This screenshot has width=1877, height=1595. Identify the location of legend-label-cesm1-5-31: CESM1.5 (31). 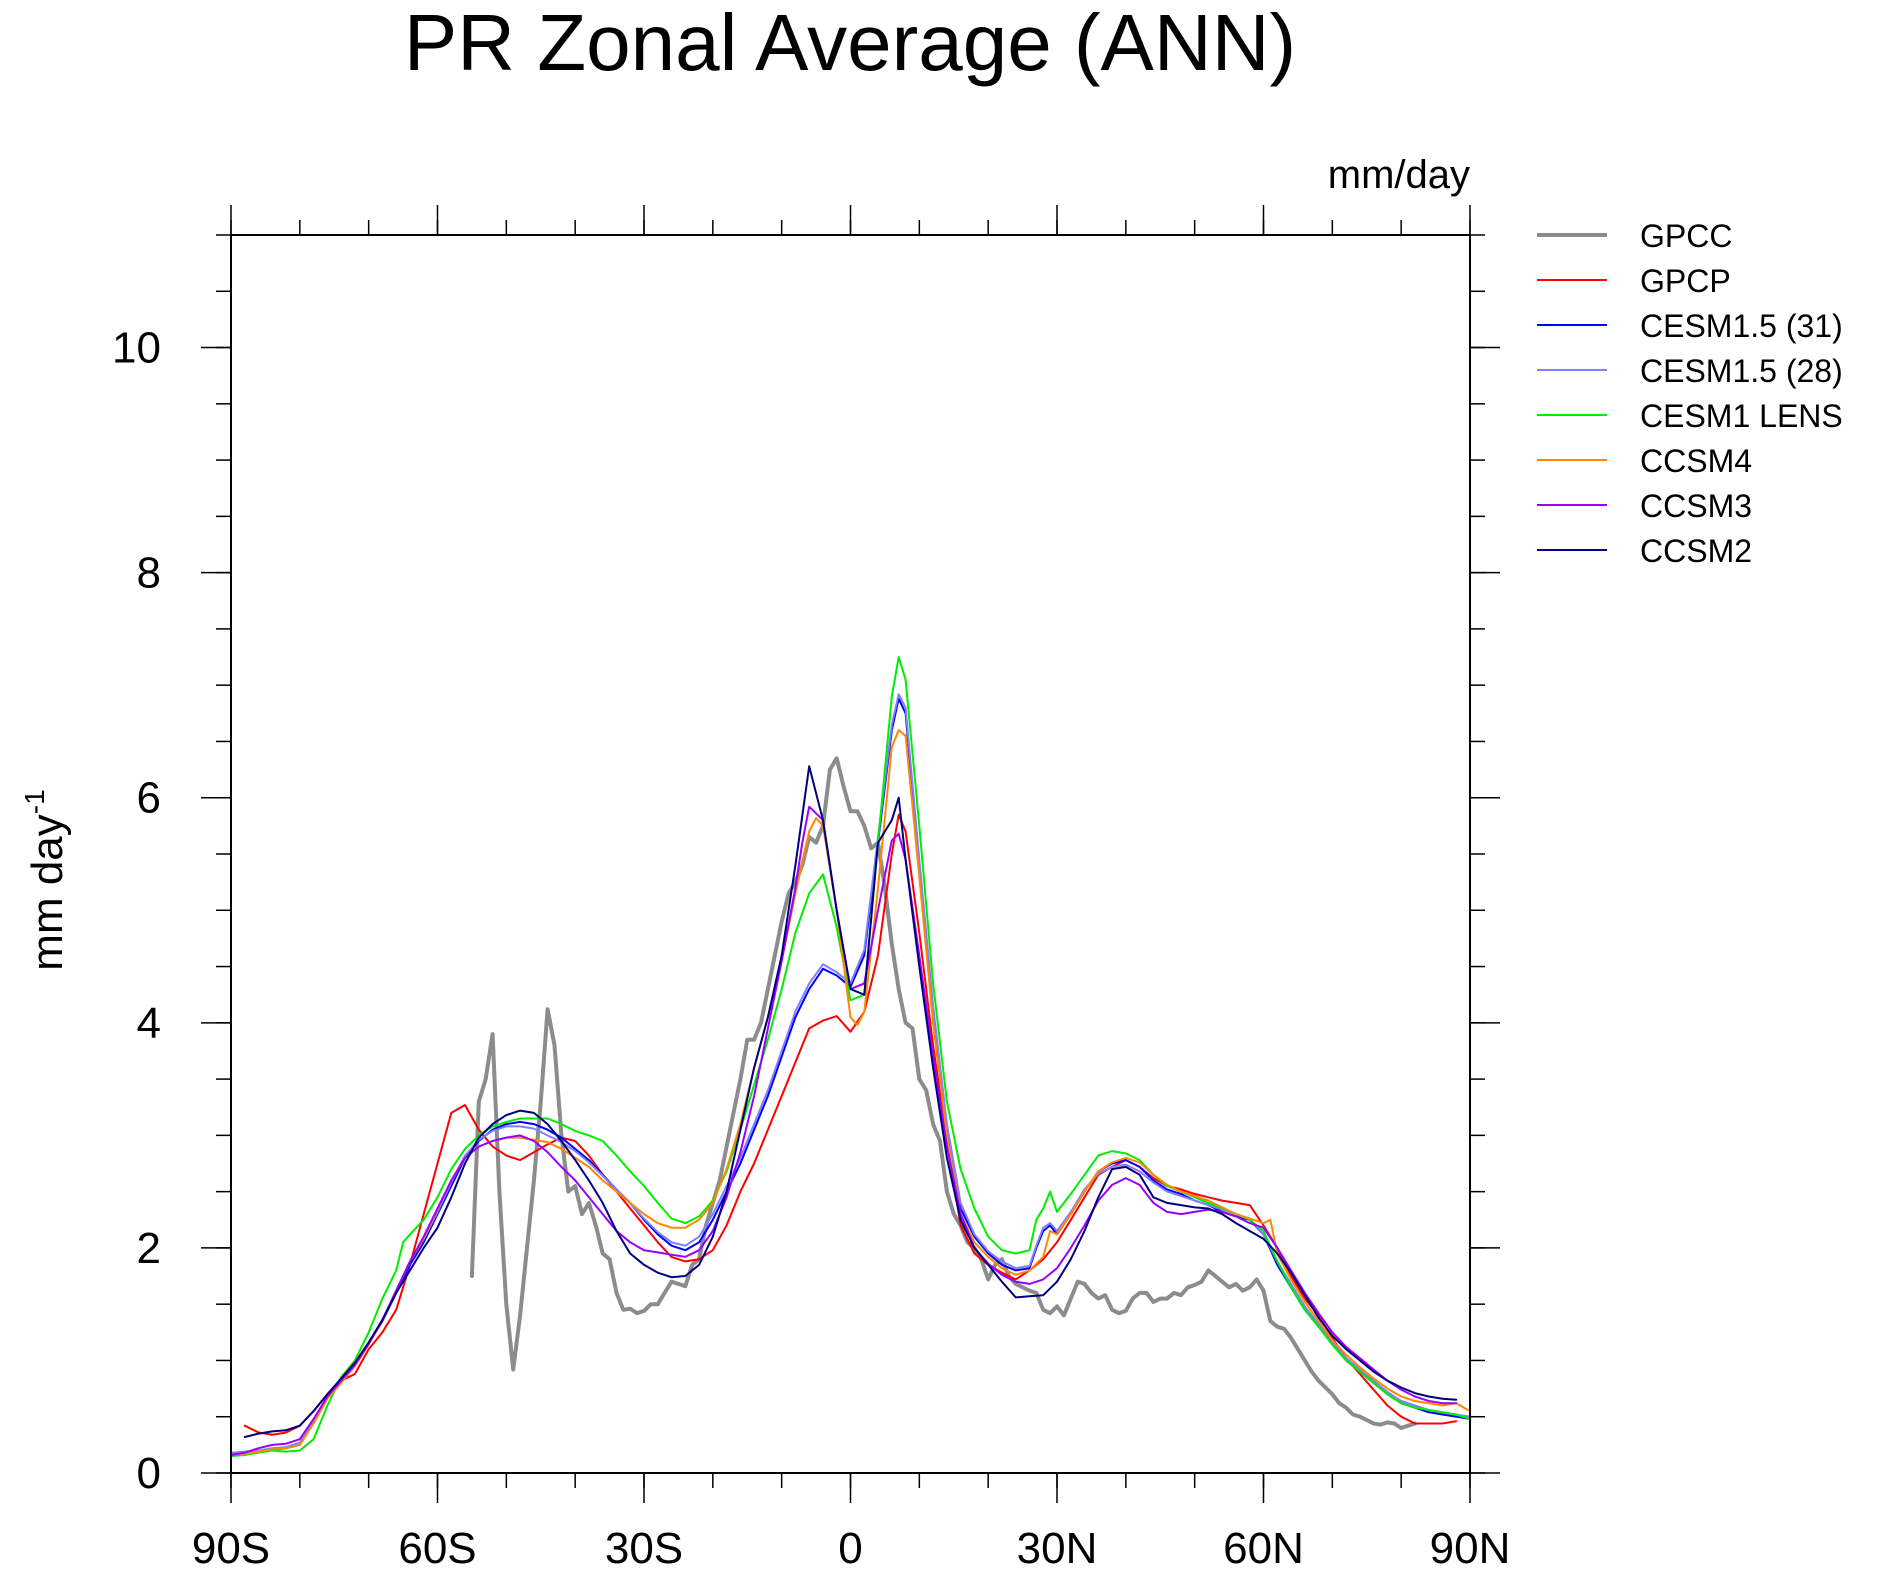
(1741, 326).